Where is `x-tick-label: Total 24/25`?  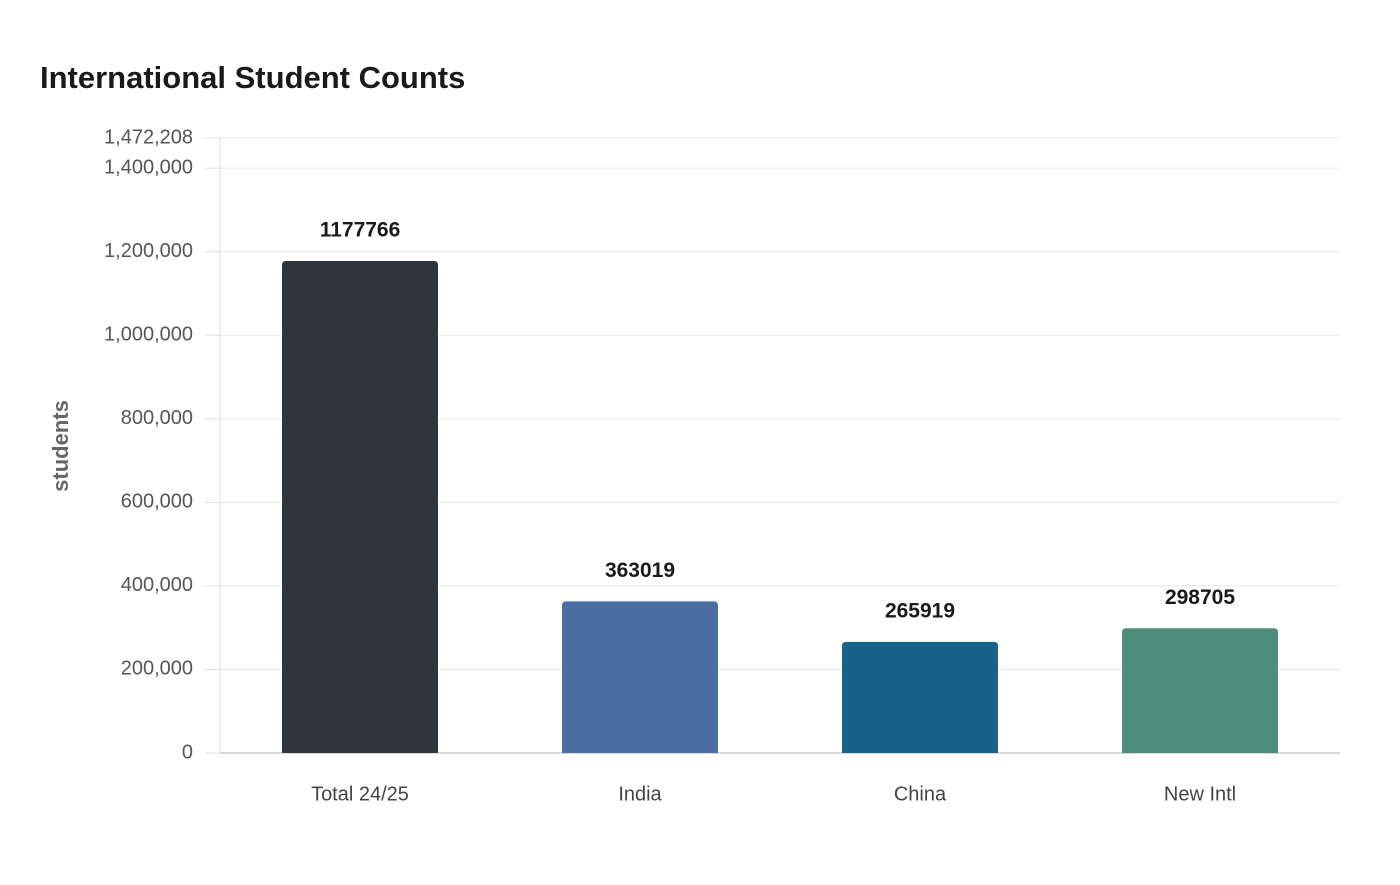 x-tick-label: Total 24/25 is located at coordinates (360, 794).